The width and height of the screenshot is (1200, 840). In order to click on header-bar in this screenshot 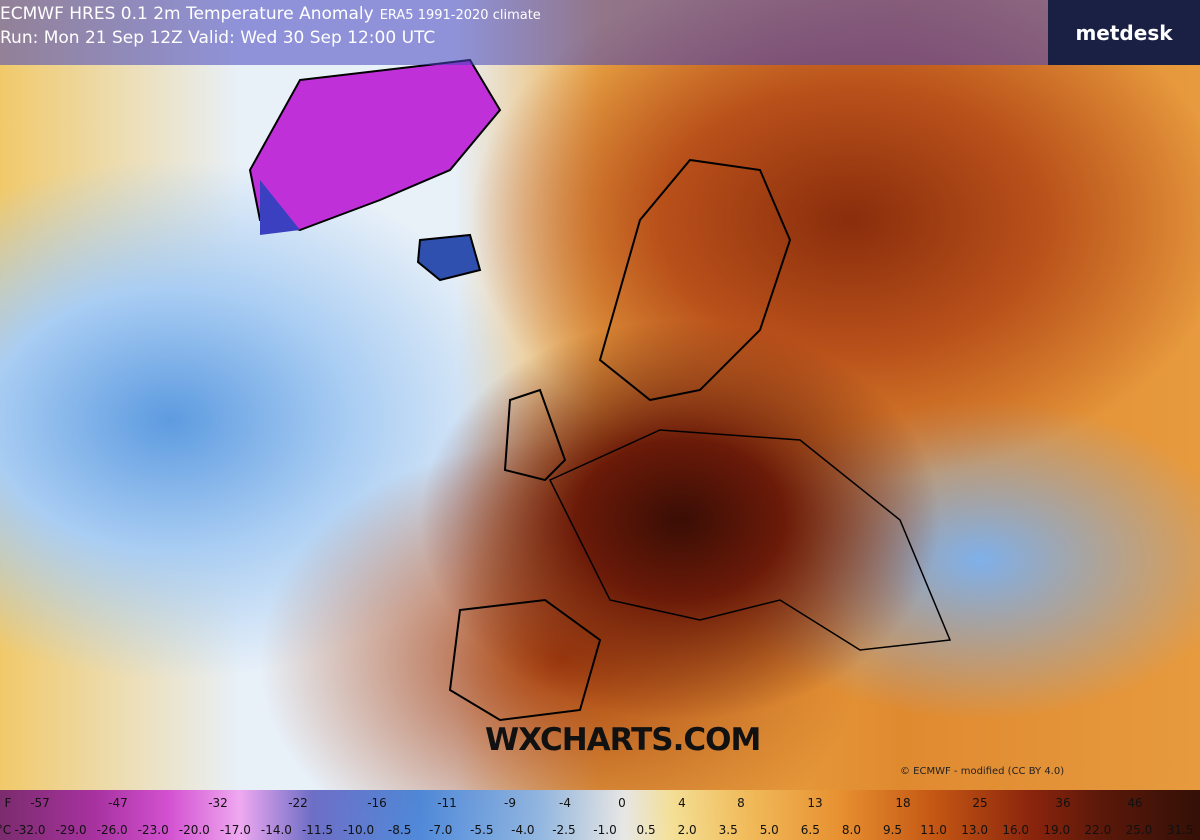, I will do `click(600, 32)`.